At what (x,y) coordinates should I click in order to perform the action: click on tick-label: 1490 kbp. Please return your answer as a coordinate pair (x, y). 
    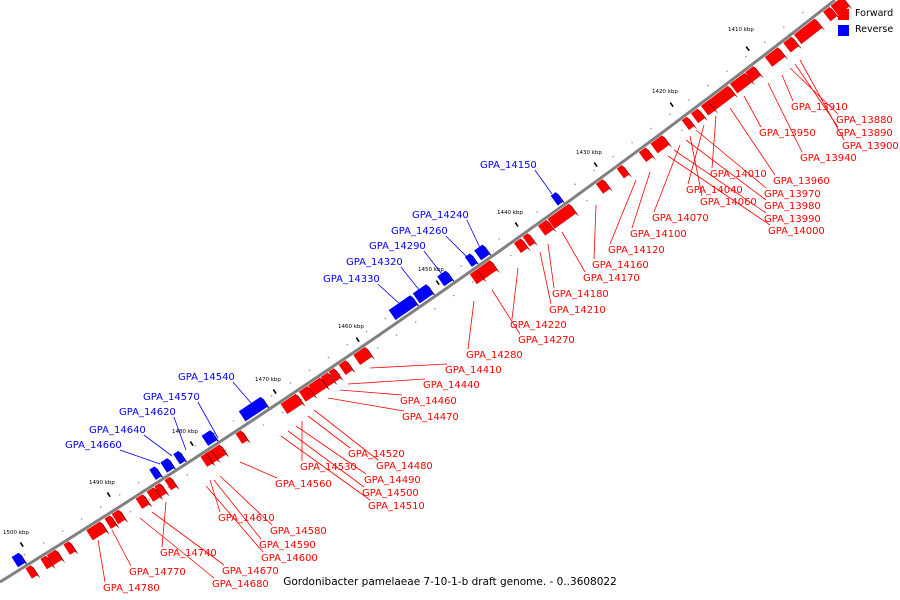
    Looking at the image, I should click on (102, 483).